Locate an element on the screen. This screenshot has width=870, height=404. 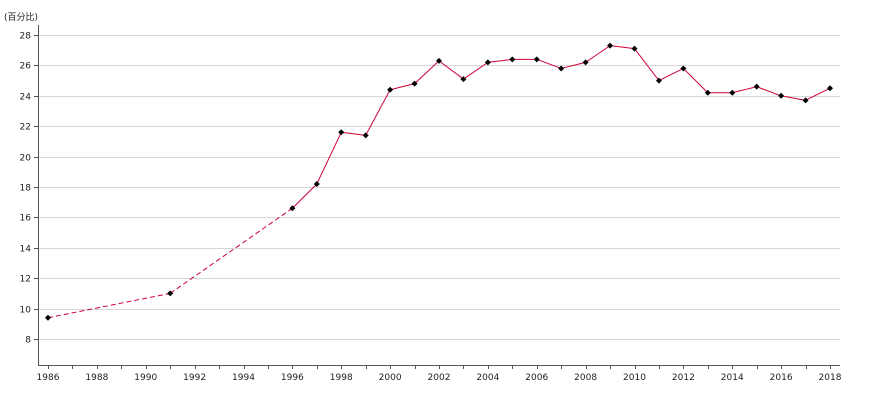
x-tick-label: 2006 is located at coordinates (536, 378).